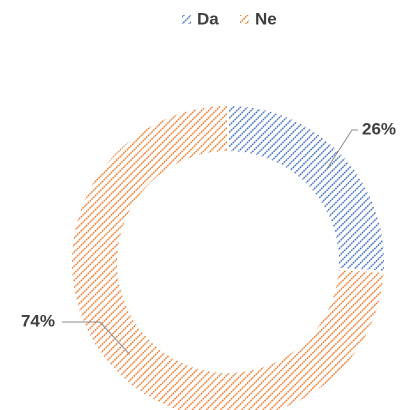  I want to click on data-label: 74%, so click(38, 320).